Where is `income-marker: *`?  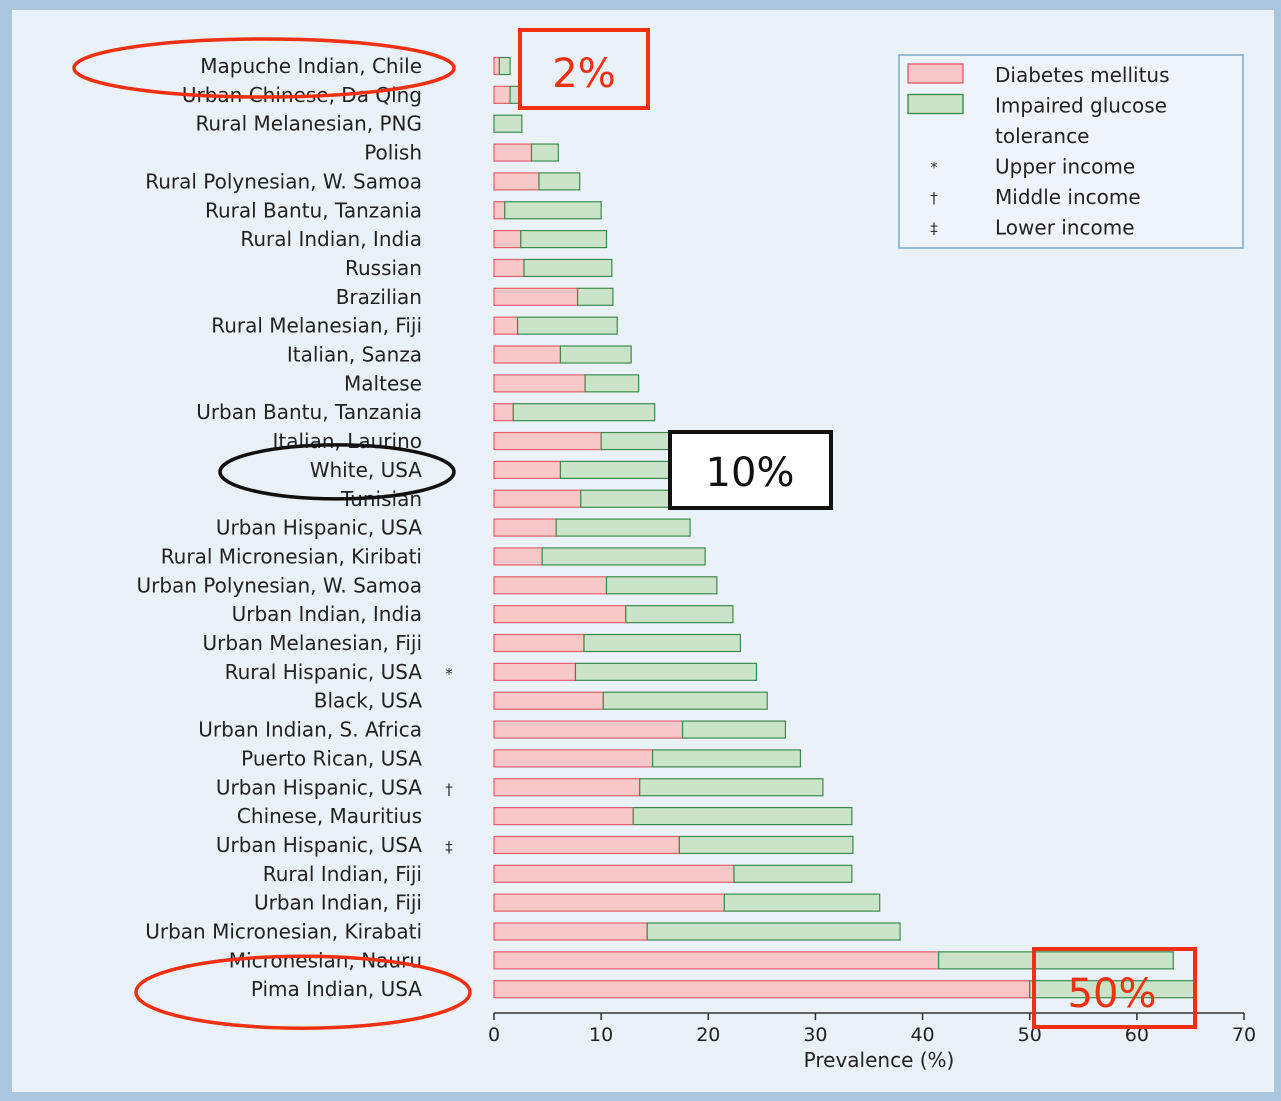 income-marker: * is located at coordinates (449, 674).